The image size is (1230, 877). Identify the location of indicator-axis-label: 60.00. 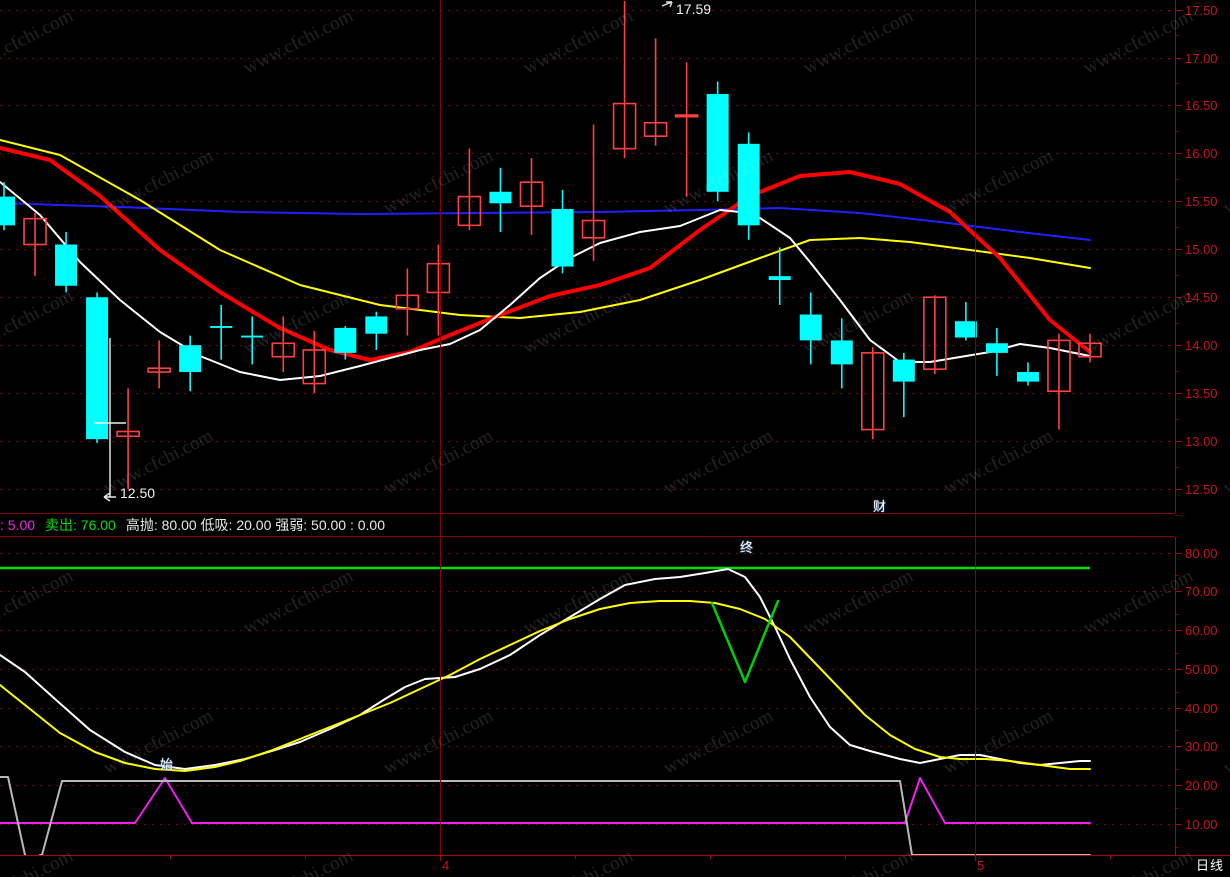
(1201, 631).